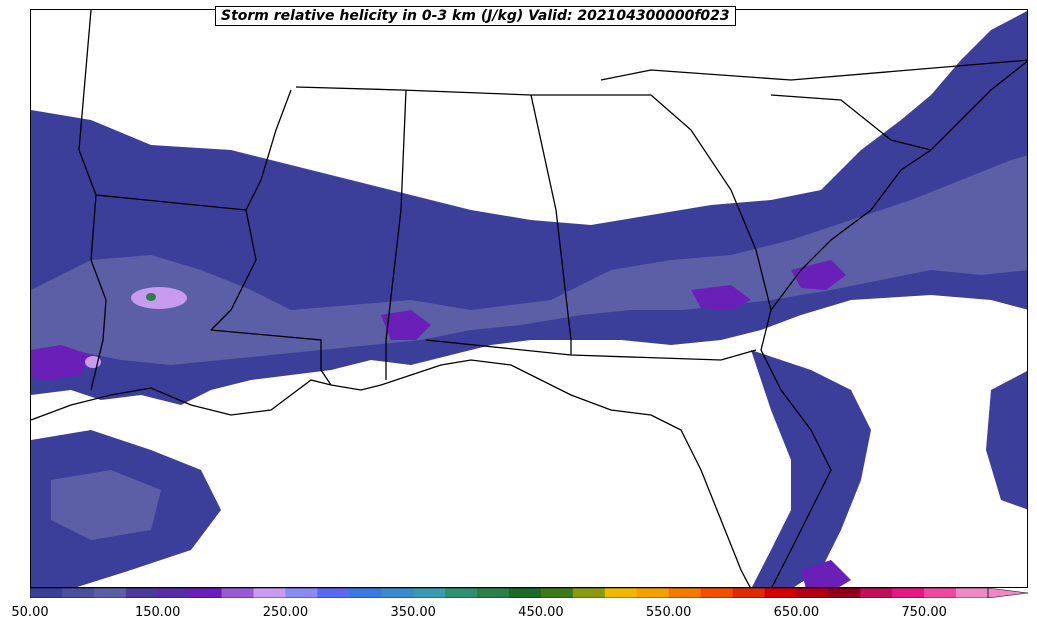 The image size is (1037, 633). Describe the element at coordinates (813, 70) in the screenshot. I see `state-line-nc-va` at that location.